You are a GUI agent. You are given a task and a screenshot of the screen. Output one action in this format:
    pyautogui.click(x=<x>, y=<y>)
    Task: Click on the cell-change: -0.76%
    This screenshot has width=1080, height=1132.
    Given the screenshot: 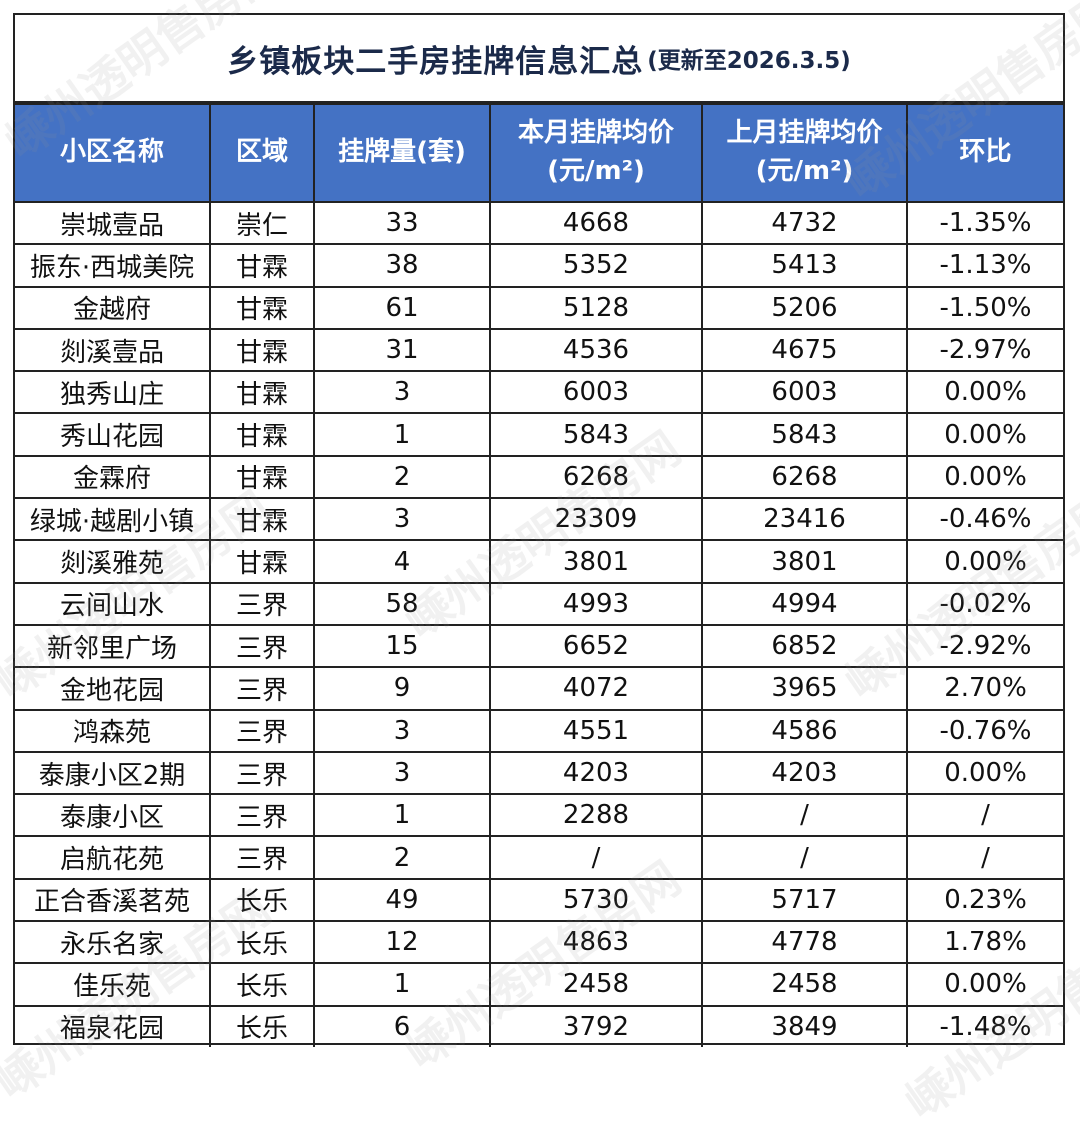 What is the action you would take?
    pyautogui.click(x=984, y=730)
    